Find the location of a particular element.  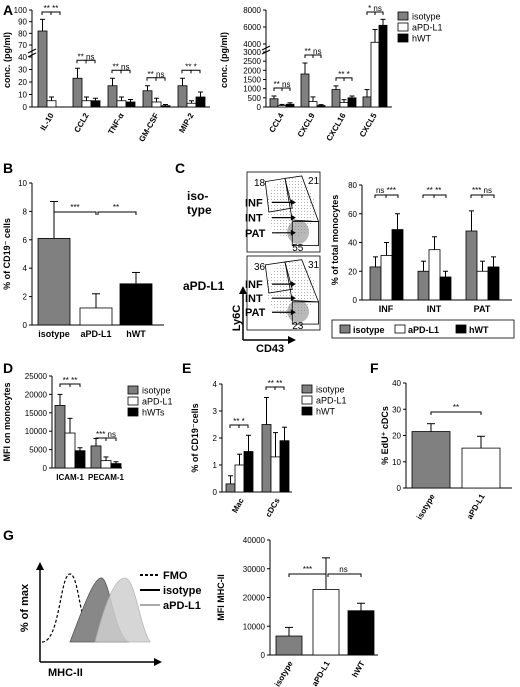

bar-tnf-apd-l1 is located at coordinates (121, 104).